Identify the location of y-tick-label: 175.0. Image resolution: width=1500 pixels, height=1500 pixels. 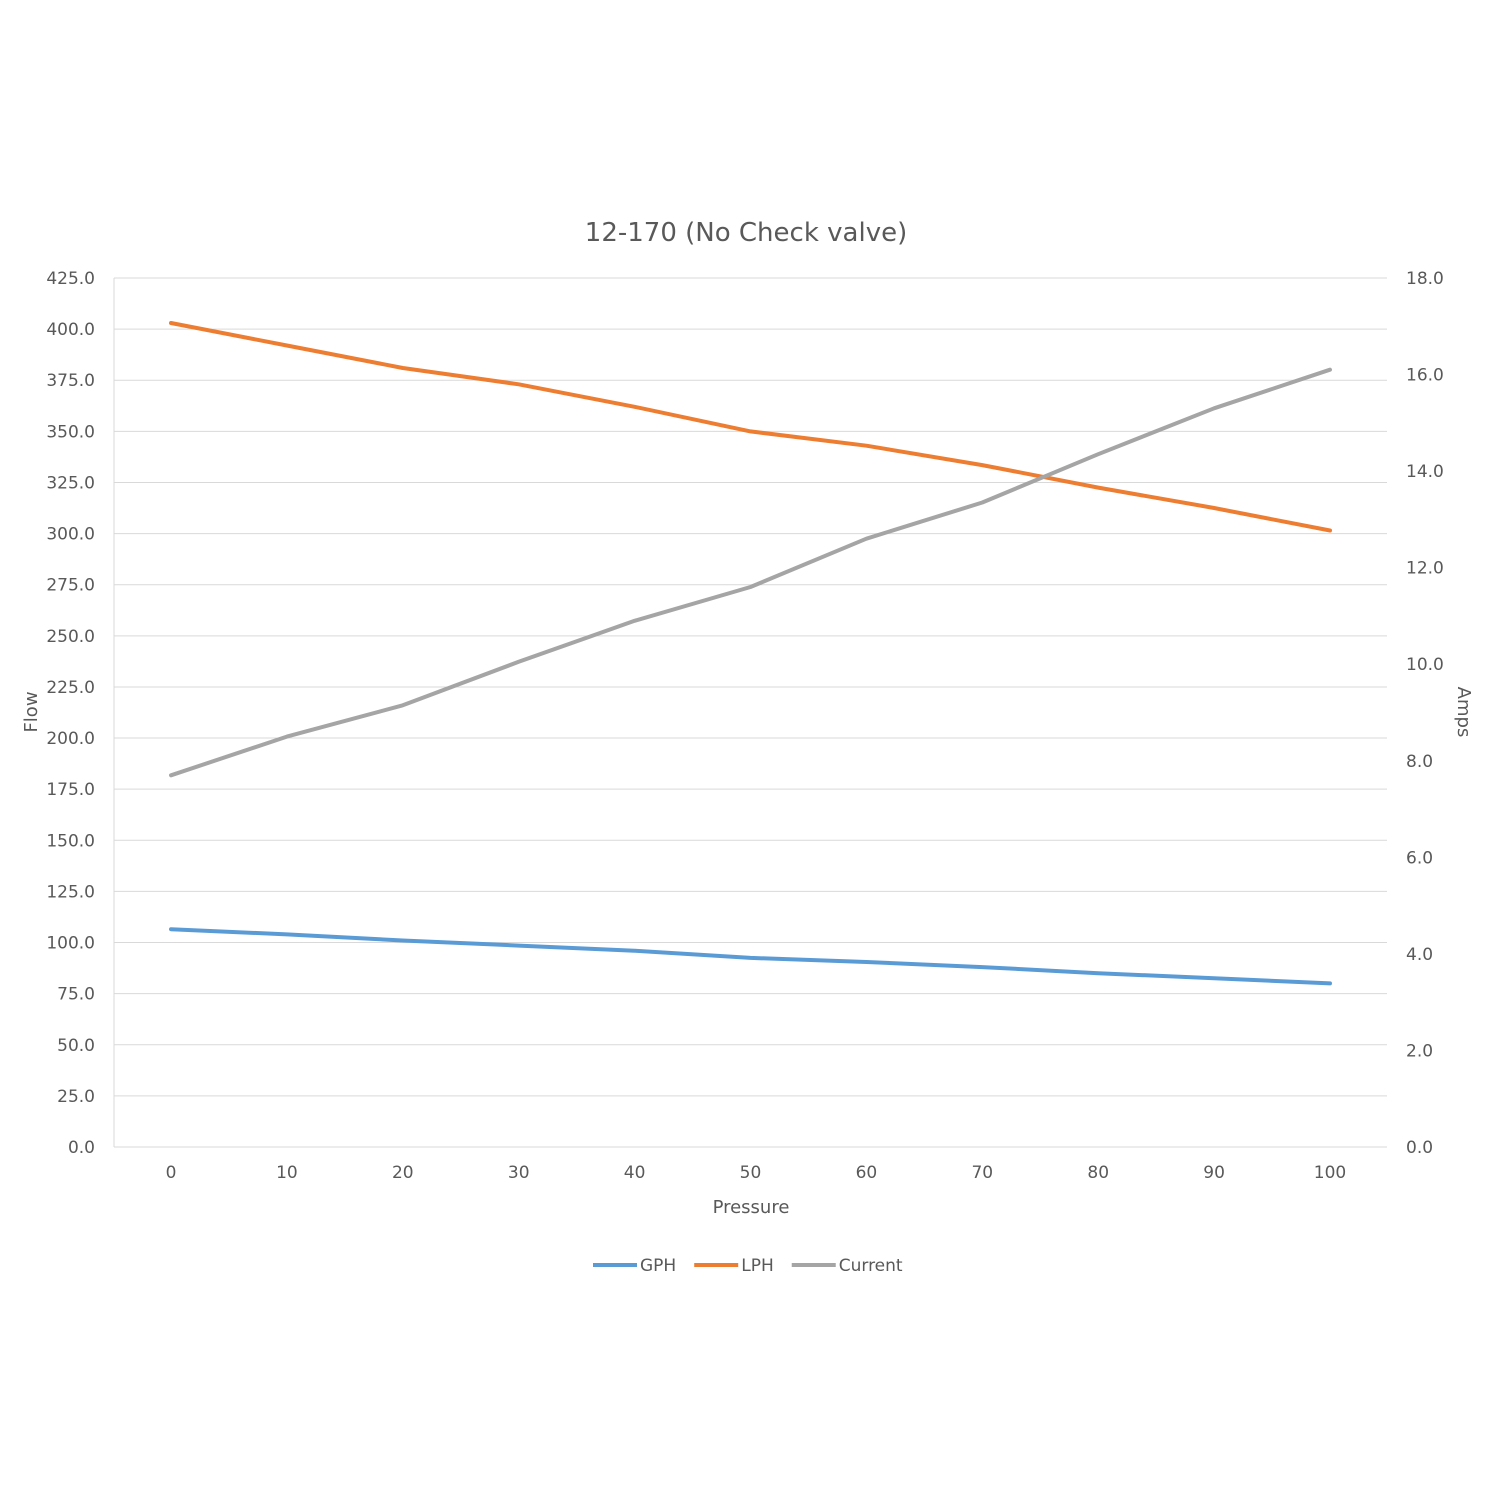
(70, 790).